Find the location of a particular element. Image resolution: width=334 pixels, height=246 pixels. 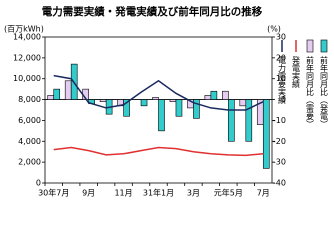

y2-tick-label: 0 is located at coordinates (283, 99).